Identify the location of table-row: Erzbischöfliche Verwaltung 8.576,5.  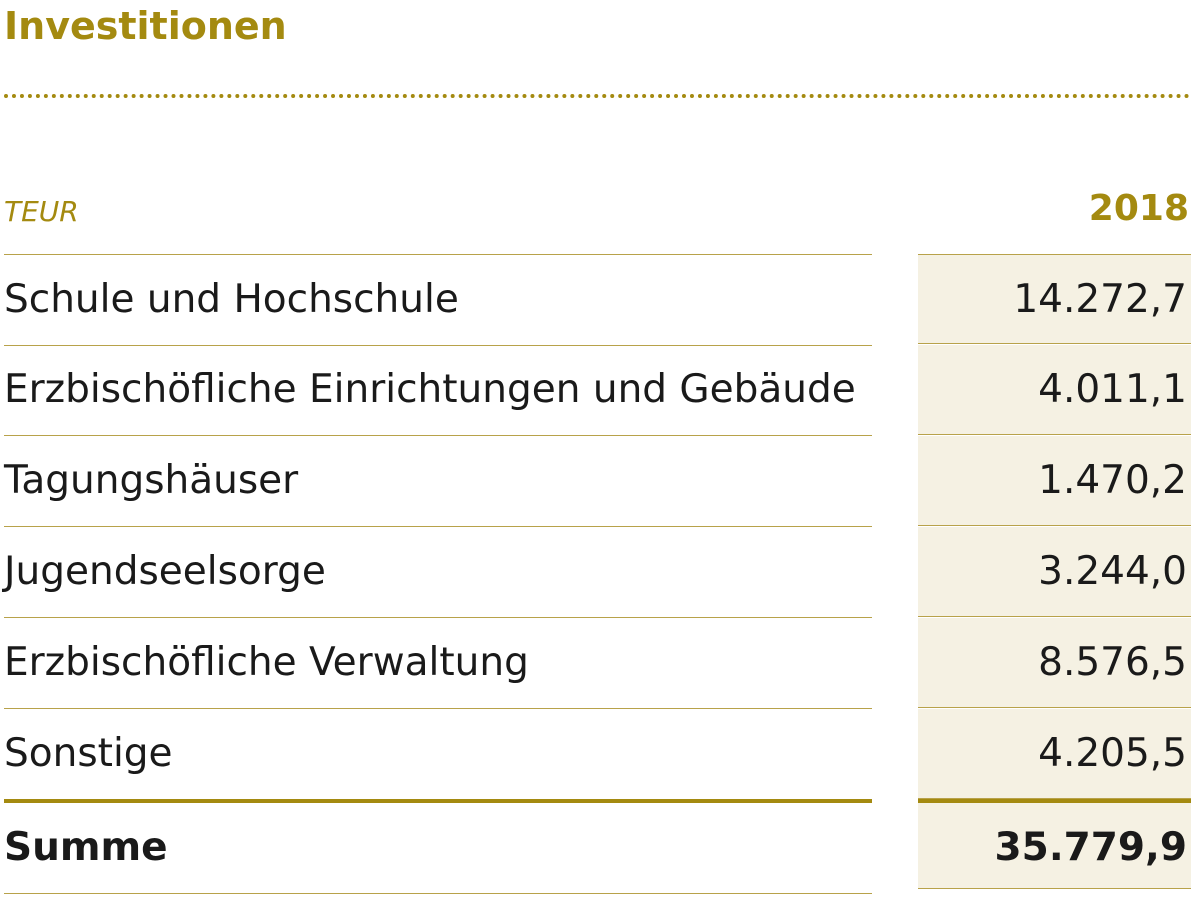
(597, 663).